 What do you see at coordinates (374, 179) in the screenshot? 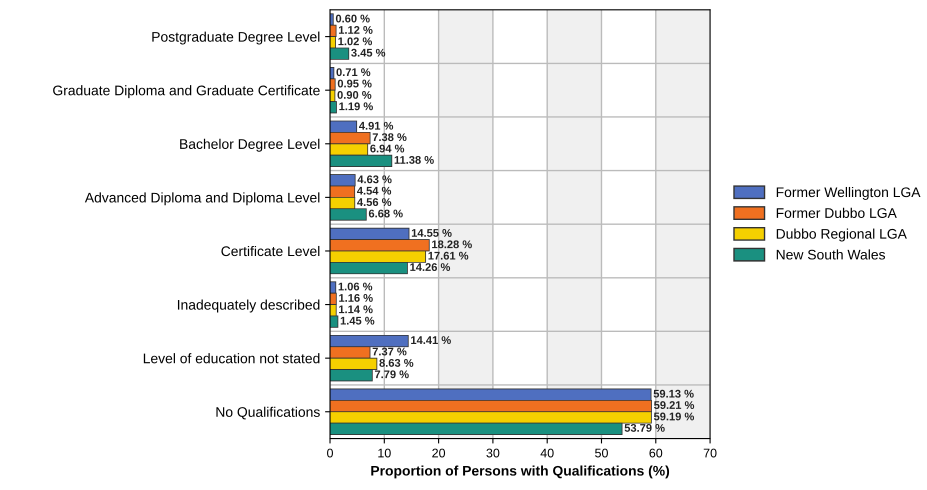
I see `data-label: 4.63 %` at bounding box center [374, 179].